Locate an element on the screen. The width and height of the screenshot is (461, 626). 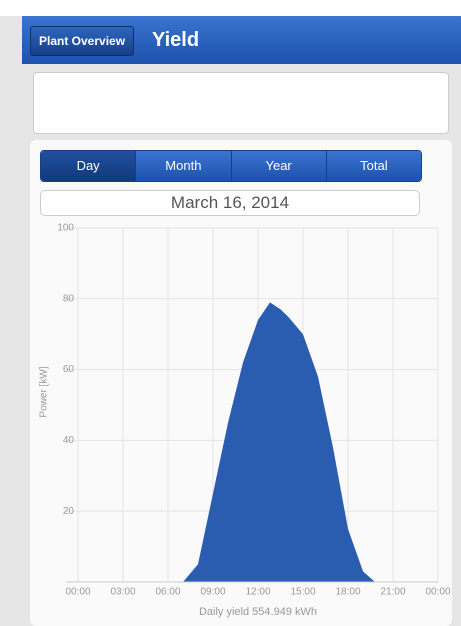
period-tabs: Day Month Year Total is located at coordinates (231, 166).